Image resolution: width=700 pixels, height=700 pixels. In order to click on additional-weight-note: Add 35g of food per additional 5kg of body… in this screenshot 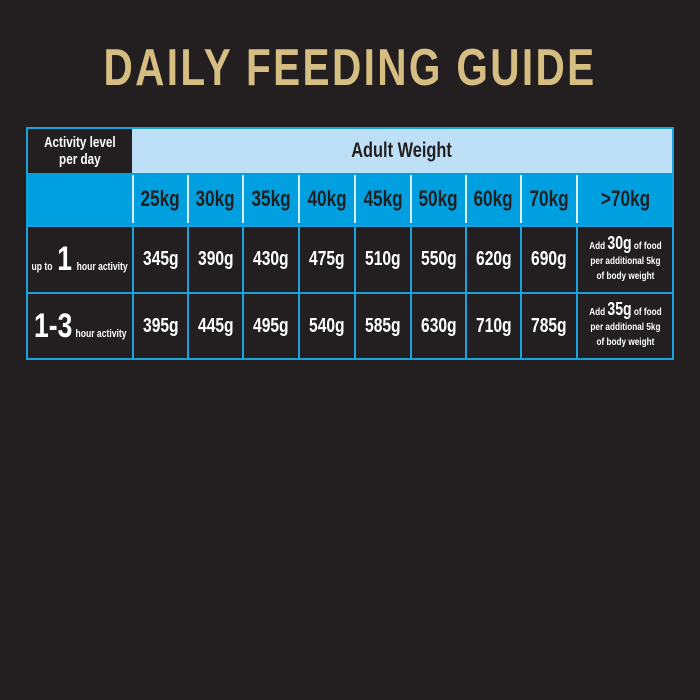, I will do `click(624, 325)`.